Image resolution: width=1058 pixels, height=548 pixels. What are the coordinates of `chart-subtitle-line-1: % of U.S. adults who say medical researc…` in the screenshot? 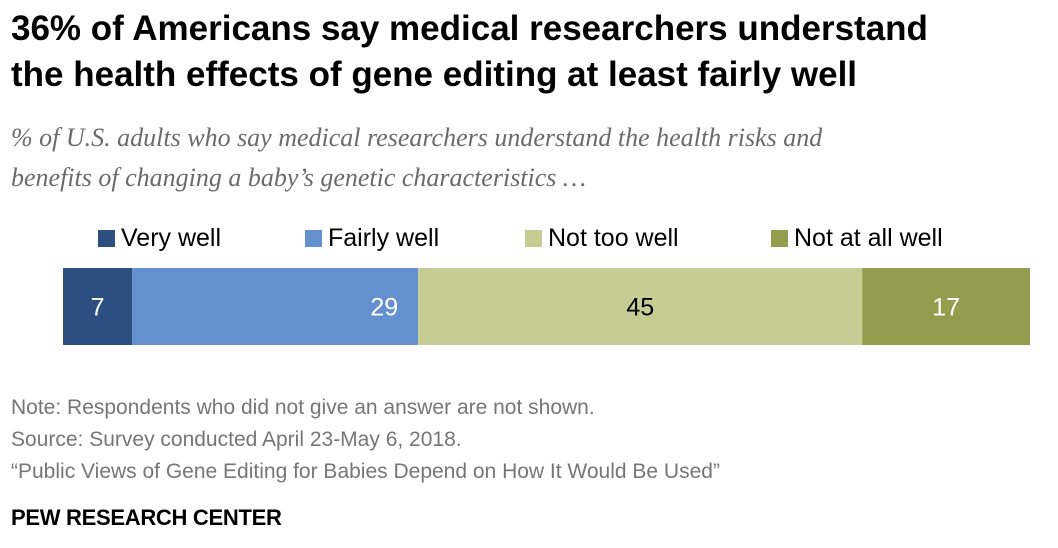 It's located at (417, 137).